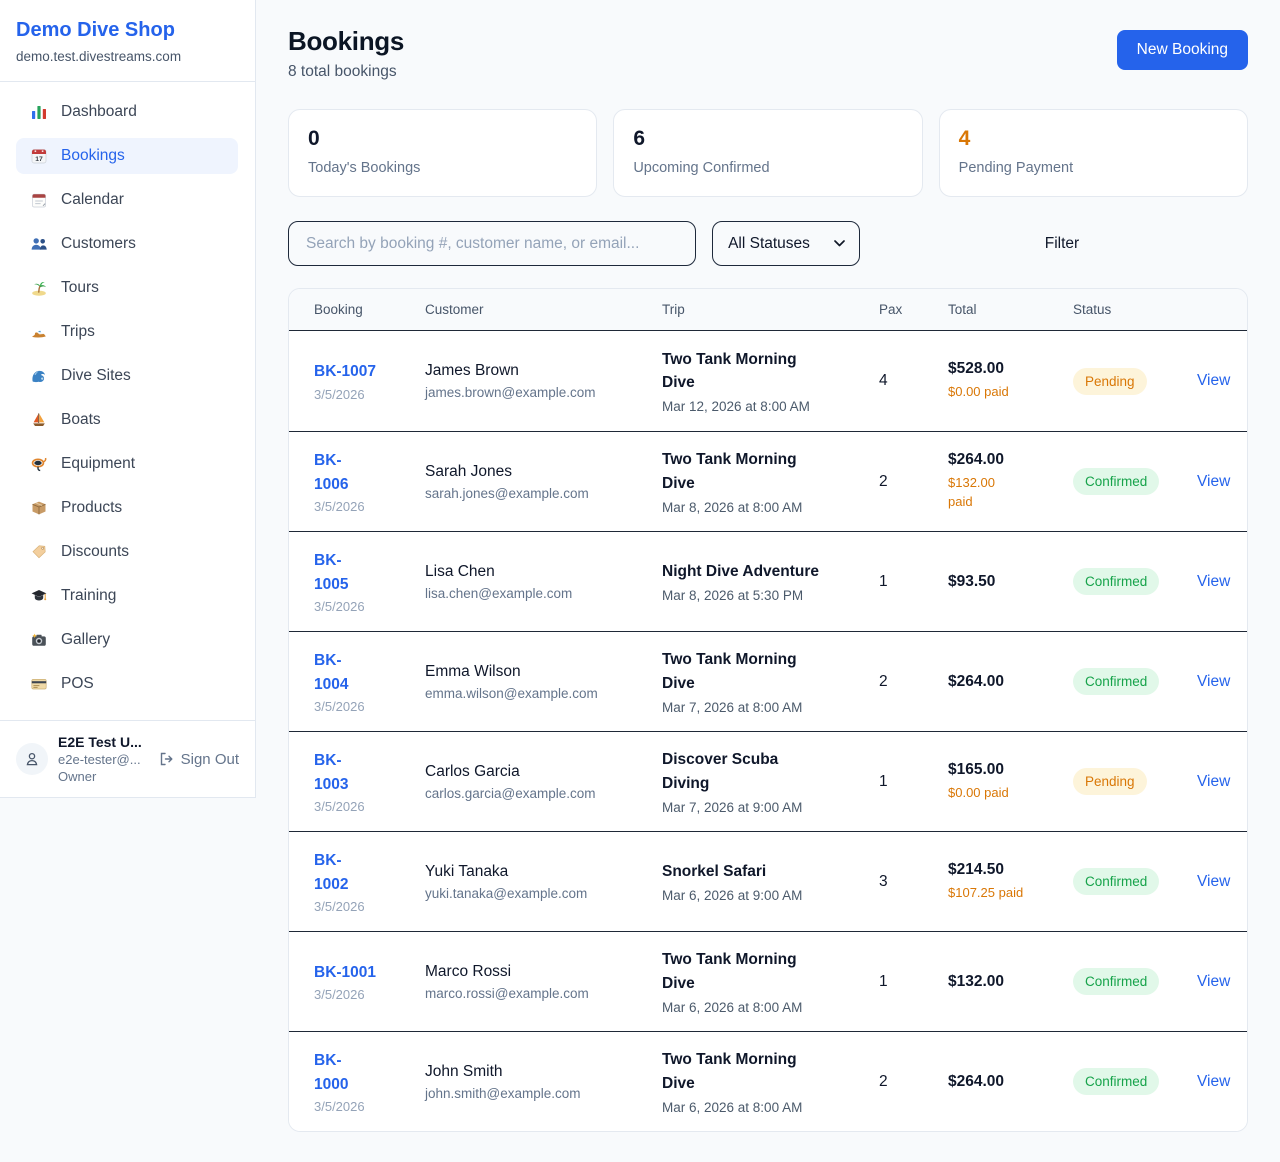  Describe the element at coordinates (976, 869) in the screenshot. I see `total-amount: $214.50` at that location.